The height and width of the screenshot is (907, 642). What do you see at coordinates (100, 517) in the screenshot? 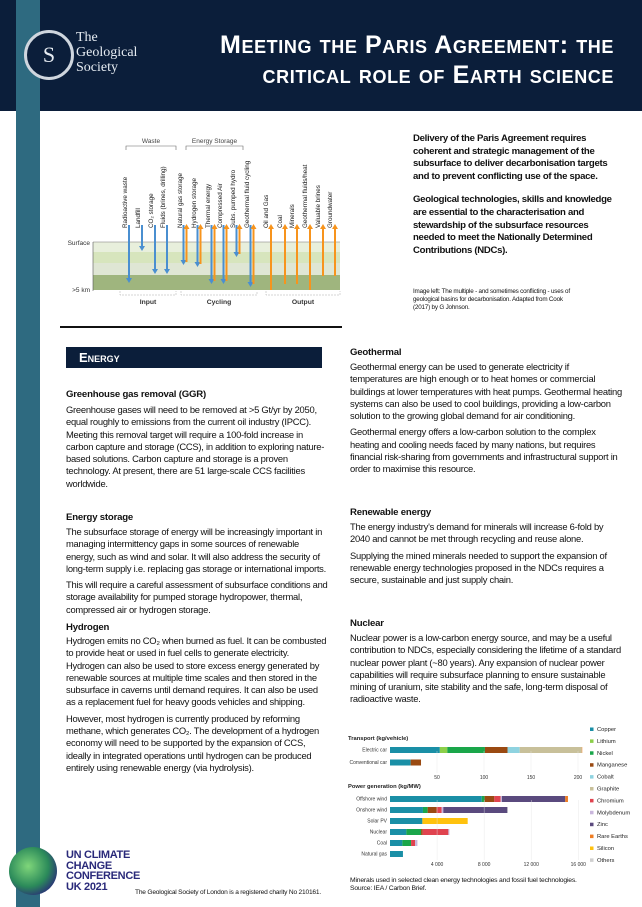
I see `heading-energy-storage: Energy storage` at bounding box center [100, 517].